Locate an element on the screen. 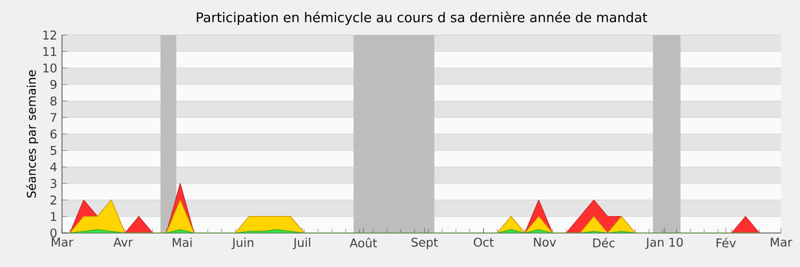 Image resolution: width=800 pixels, height=267 pixels. y-tick-label: 9 is located at coordinates (53, 85).